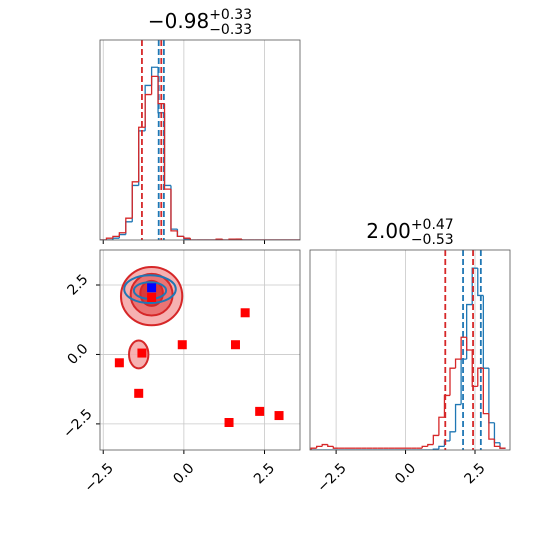  What do you see at coordinates (230, 30) in the screenshot?
I see `title-lower: −0.33` at bounding box center [230, 30].